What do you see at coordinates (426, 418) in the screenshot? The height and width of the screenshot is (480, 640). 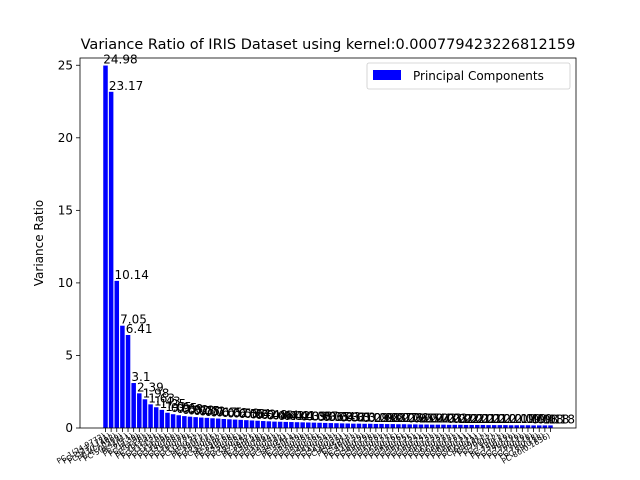 I see `data-label-56: 0.25` at bounding box center [426, 418].